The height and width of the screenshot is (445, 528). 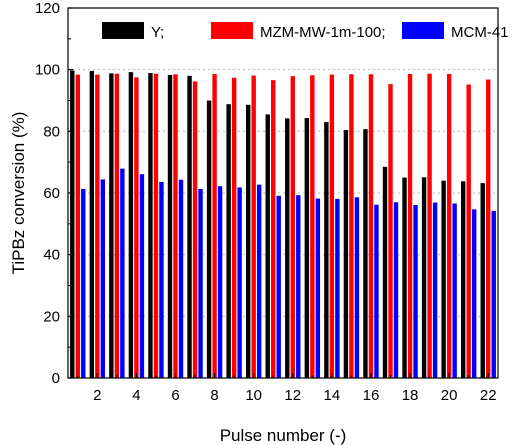 What do you see at coordinates (97, 395) in the screenshot?
I see `x-tick-label: 2` at bounding box center [97, 395].